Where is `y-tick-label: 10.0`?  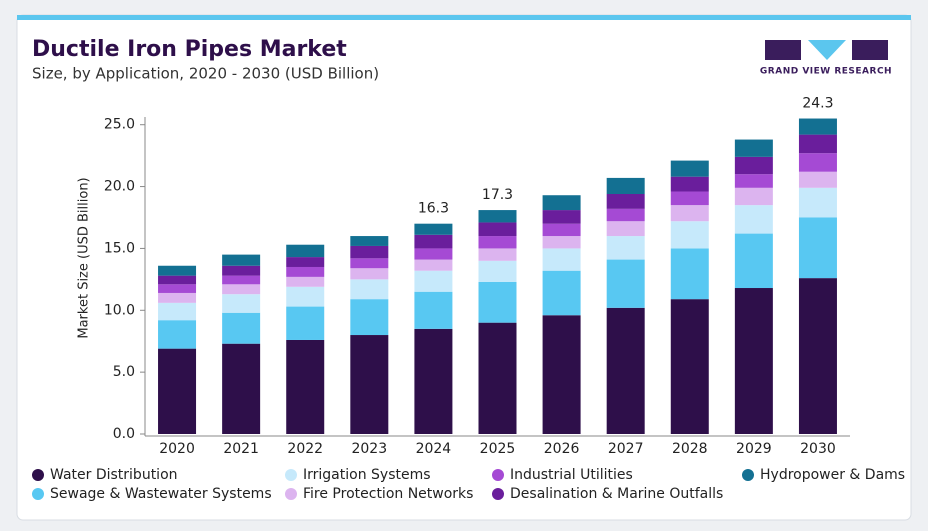
y-tick-label: 10.0 is located at coordinates (119, 310).